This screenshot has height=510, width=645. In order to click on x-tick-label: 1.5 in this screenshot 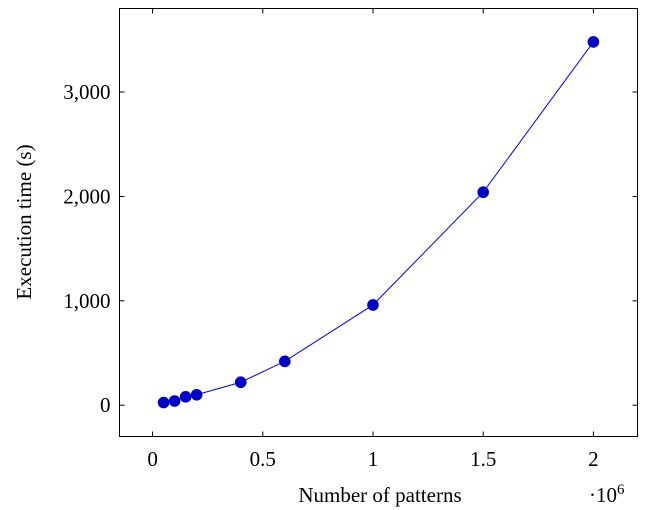, I will do `click(483, 459)`.